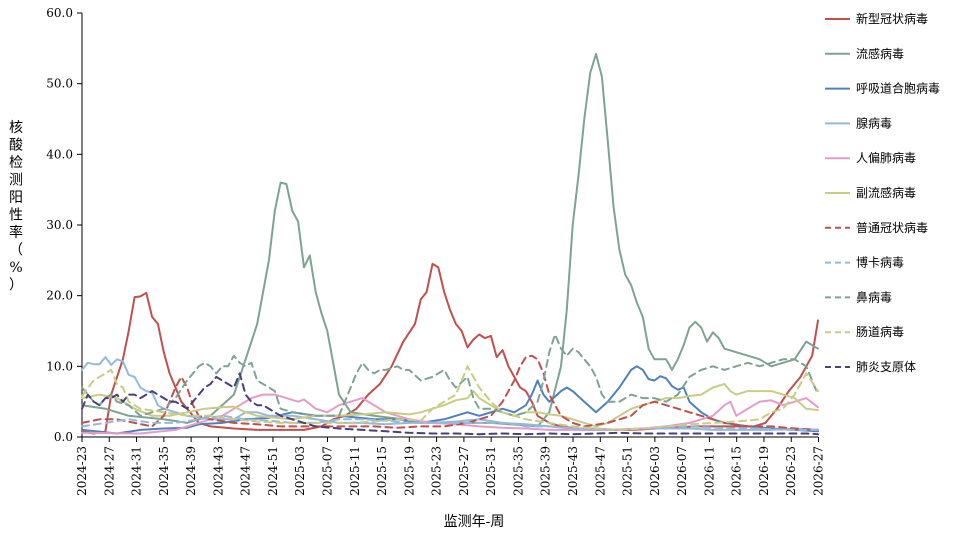 The image size is (960, 540). I want to click on x-tick-label: 2025-11, so click(355, 471).